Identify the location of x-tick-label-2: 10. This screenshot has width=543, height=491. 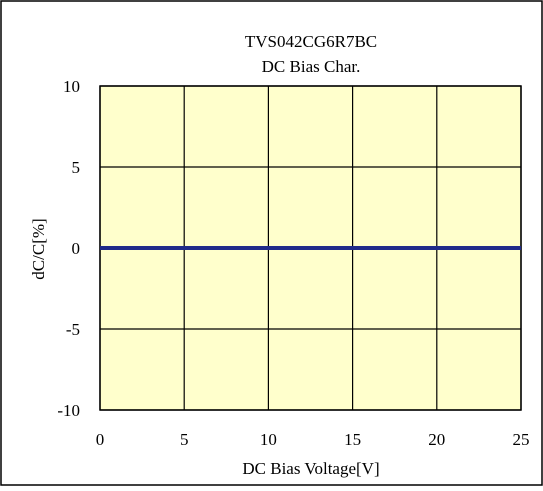
(268, 439).